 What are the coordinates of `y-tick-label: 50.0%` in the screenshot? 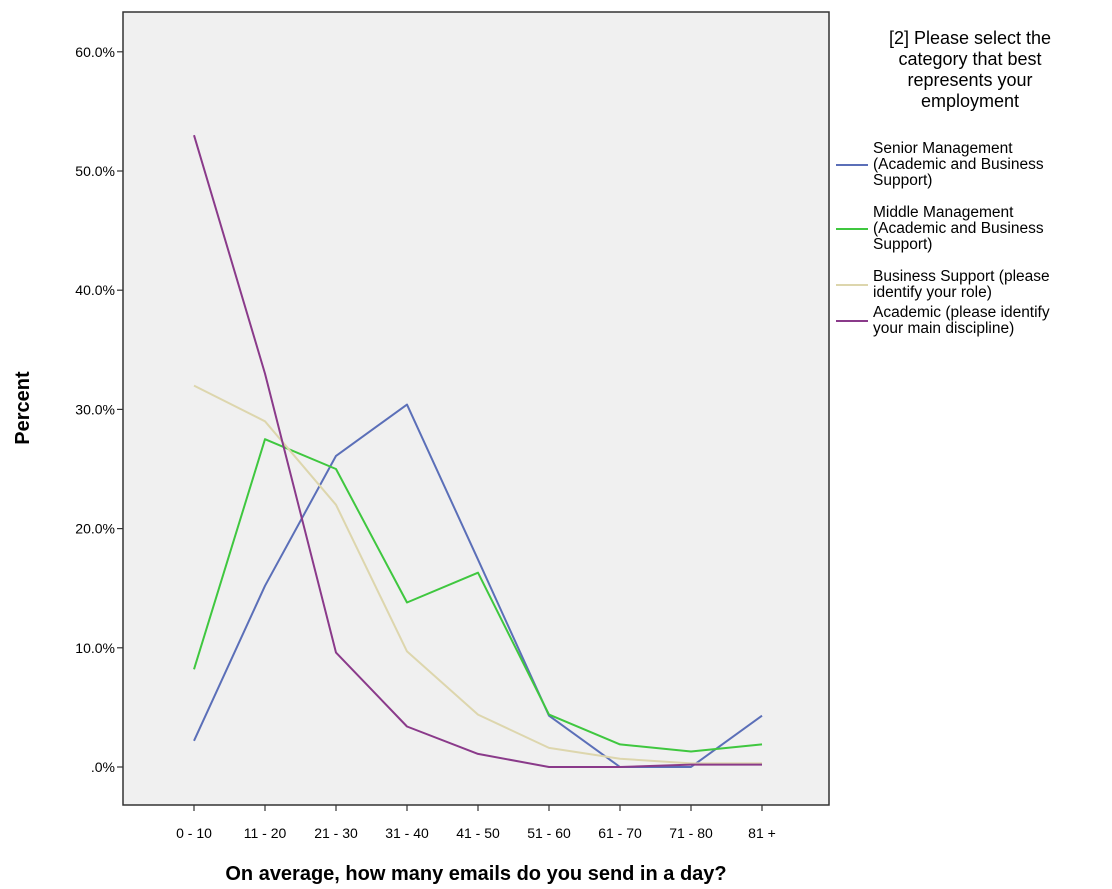 It's located at (95, 171).